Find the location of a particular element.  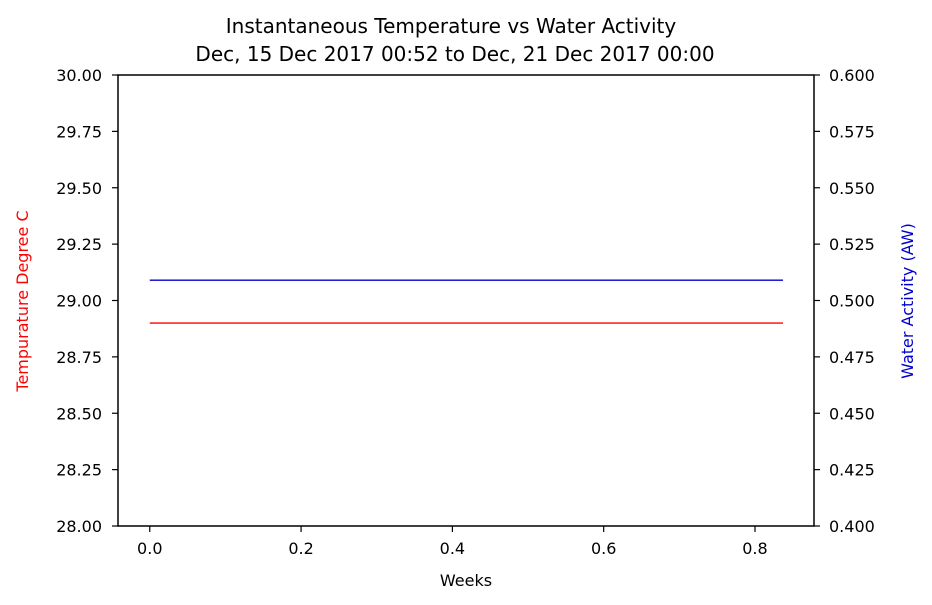

x-tick-label: 0.8 is located at coordinates (754, 548).